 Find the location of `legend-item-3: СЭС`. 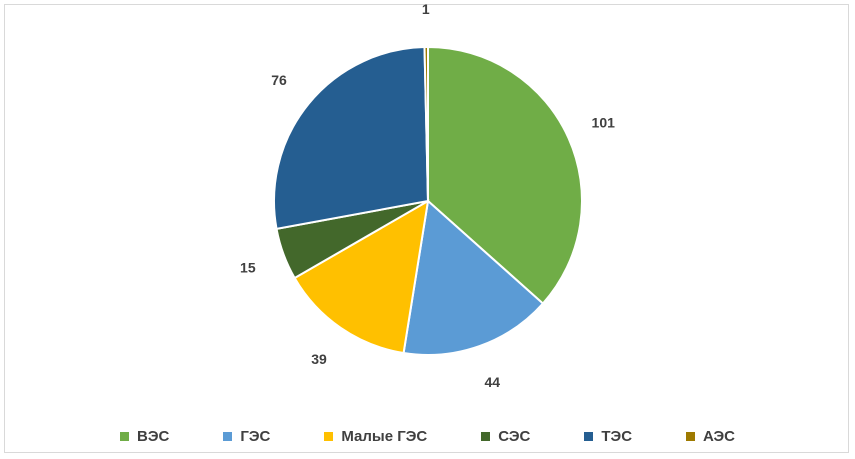

legend-item-3: СЭС is located at coordinates (505, 436).